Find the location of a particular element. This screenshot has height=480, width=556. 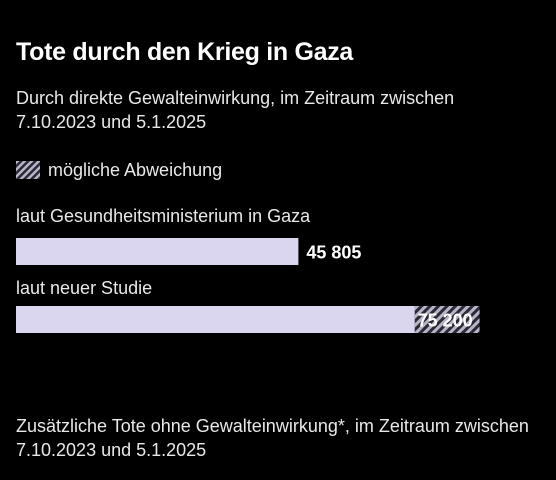

bar-label-studie: laut neuer Studie is located at coordinates (84, 288).